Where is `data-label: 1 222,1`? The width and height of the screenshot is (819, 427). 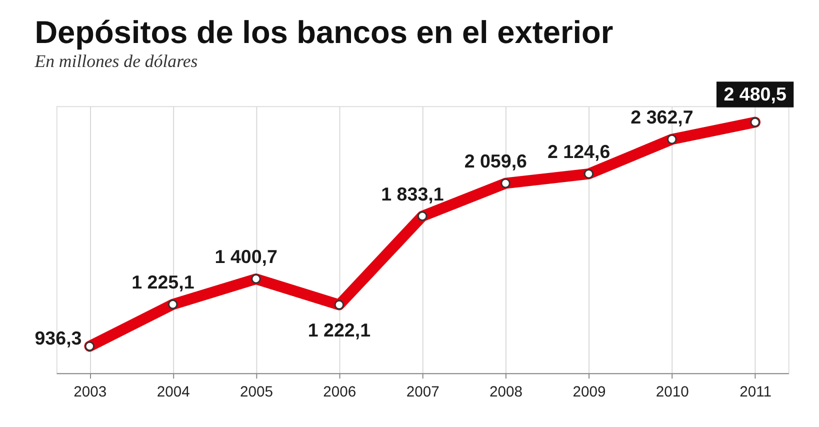 data-label: 1 222,1 is located at coordinates (339, 329).